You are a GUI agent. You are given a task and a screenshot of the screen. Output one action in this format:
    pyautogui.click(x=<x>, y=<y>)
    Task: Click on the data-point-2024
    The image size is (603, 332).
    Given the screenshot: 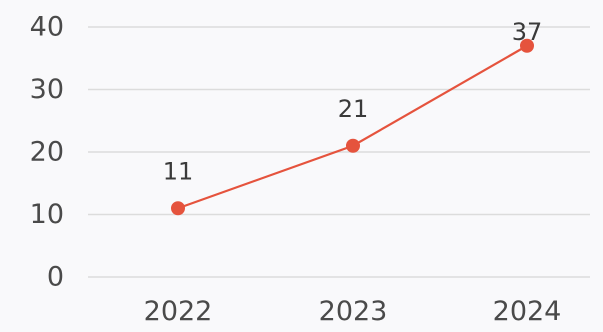 What is the action you would take?
    pyautogui.click(x=527, y=45)
    